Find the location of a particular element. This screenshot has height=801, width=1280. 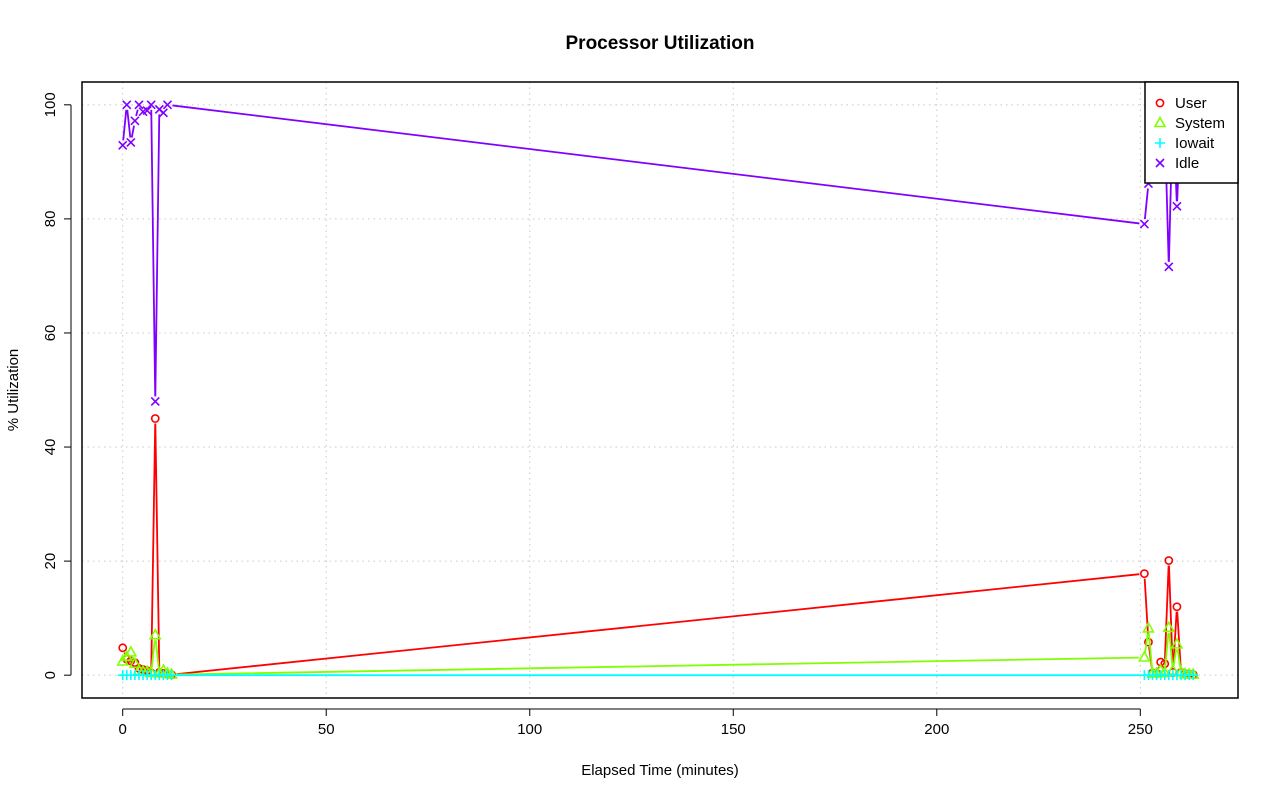

y-tick-label: 60 is located at coordinates (50, 333).